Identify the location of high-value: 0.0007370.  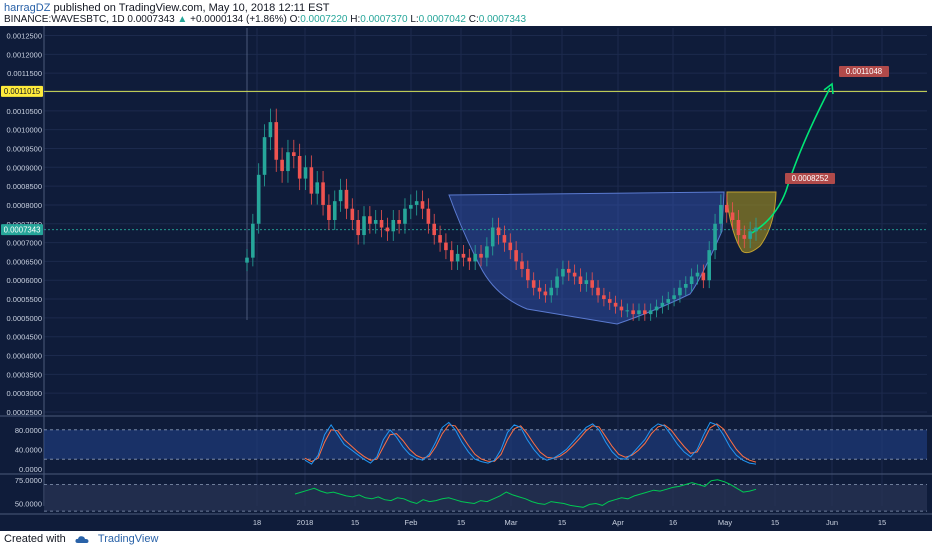
(384, 19).